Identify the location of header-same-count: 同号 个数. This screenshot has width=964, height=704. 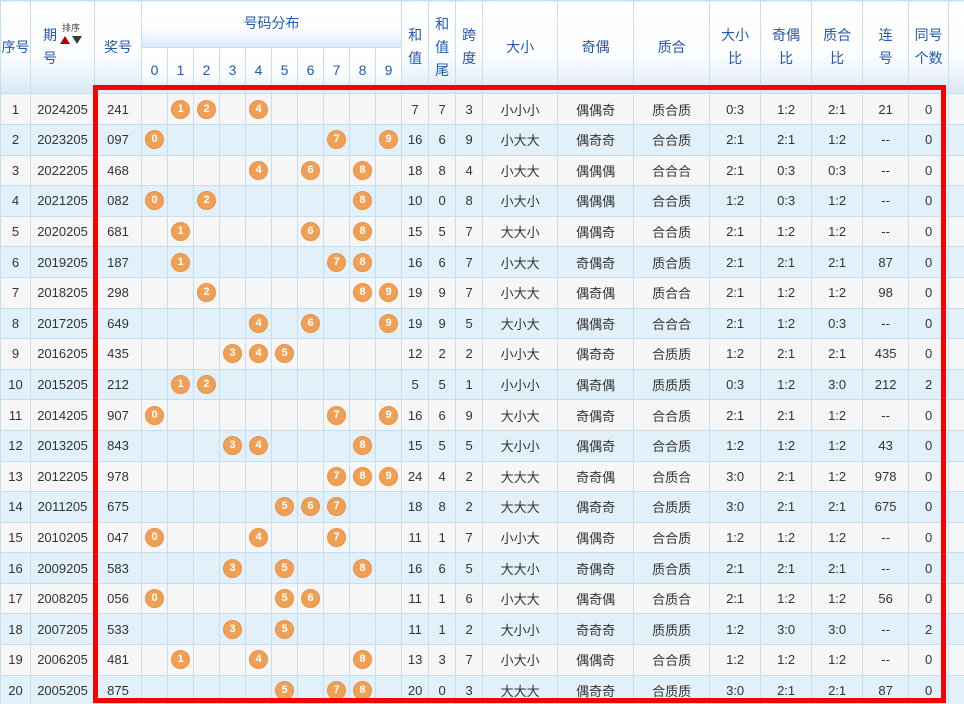
(929, 47).